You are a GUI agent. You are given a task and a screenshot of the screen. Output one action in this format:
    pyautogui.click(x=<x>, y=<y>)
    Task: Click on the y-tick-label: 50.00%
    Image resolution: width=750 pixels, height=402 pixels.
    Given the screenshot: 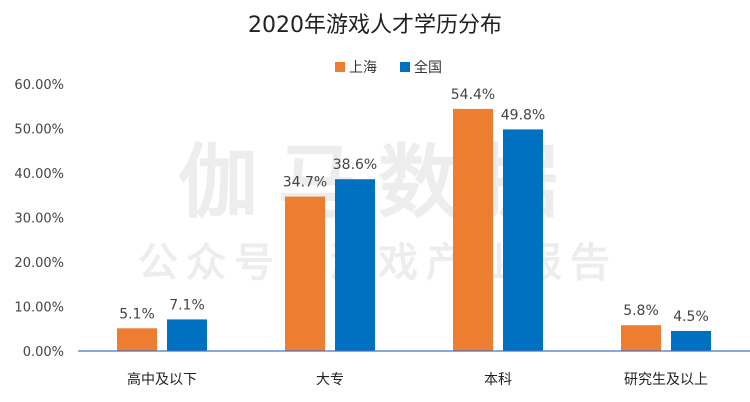 What is the action you would take?
    pyautogui.click(x=39, y=130)
    